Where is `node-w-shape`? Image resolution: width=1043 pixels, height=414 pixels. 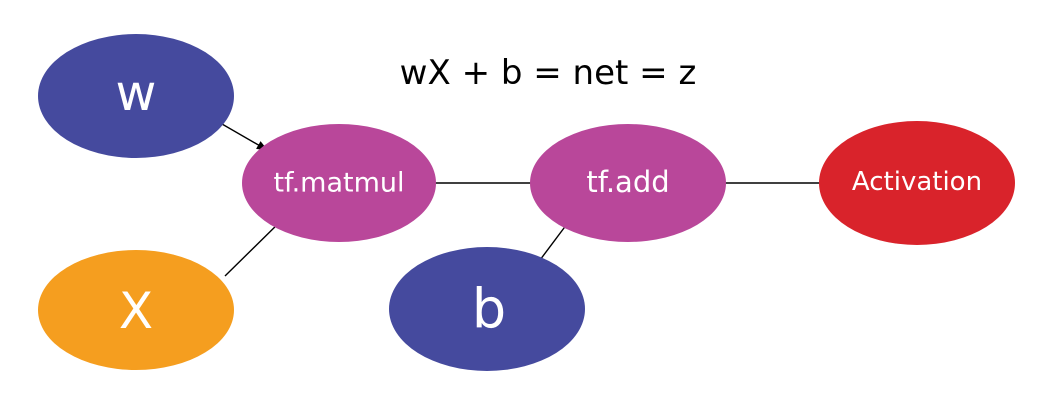 node-w-shape is located at coordinates (136, 96).